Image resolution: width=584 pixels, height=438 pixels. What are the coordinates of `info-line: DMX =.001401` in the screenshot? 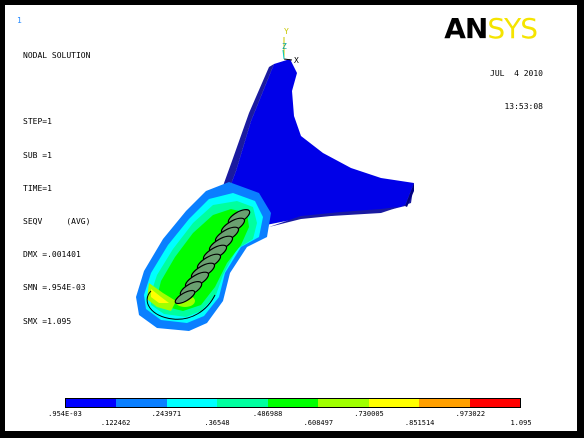 It's located at (52, 255).